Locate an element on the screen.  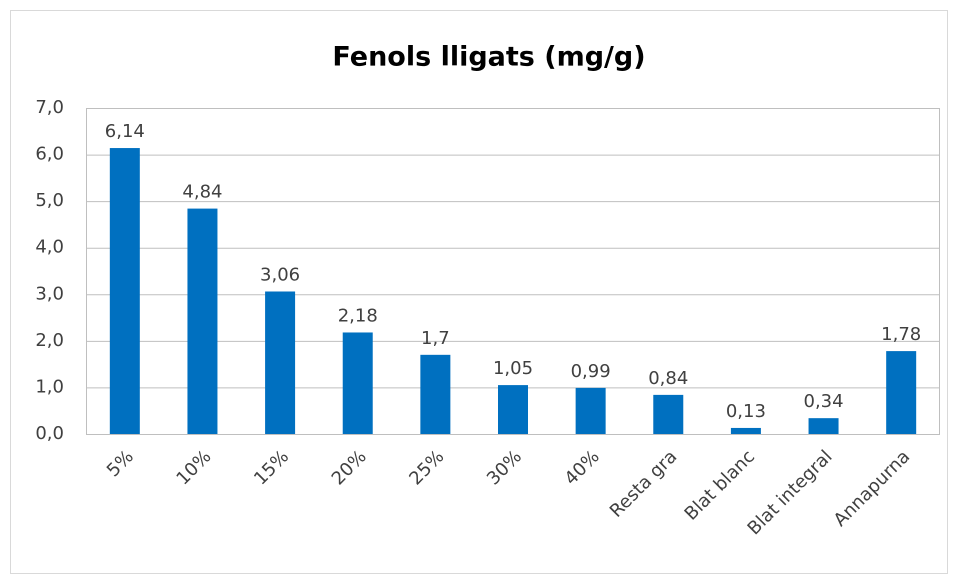
y-tick-label: 1,0 is located at coordinates (49, 386).